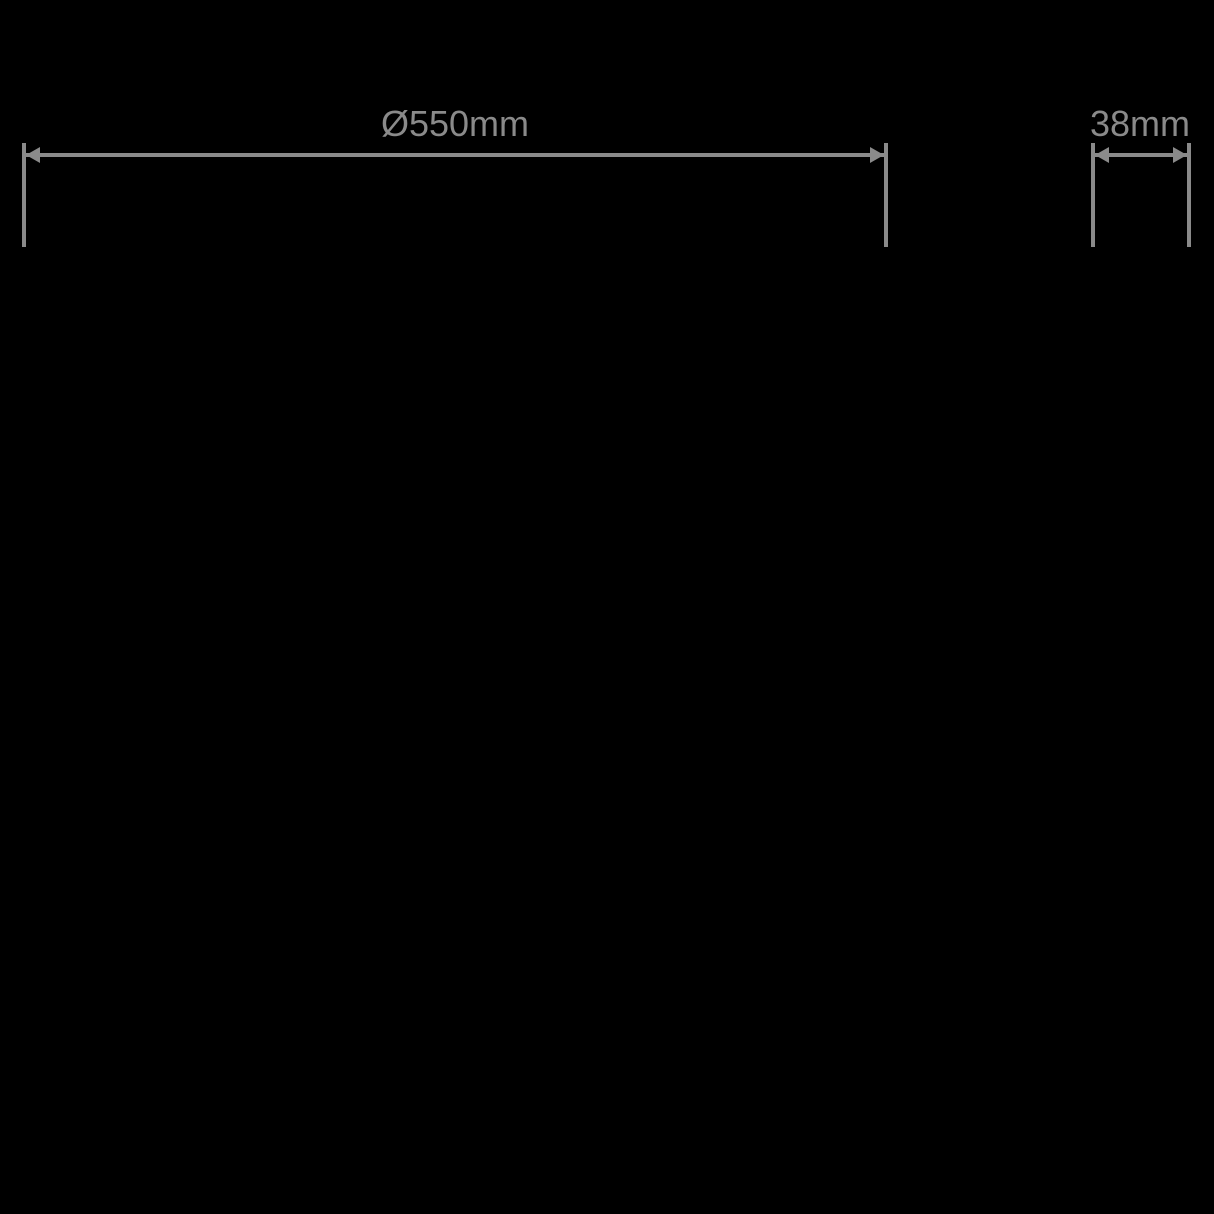 The image size is (1214, 1214). I want to click on dimension-thickness-label: 38mm, so click(1140, 123).